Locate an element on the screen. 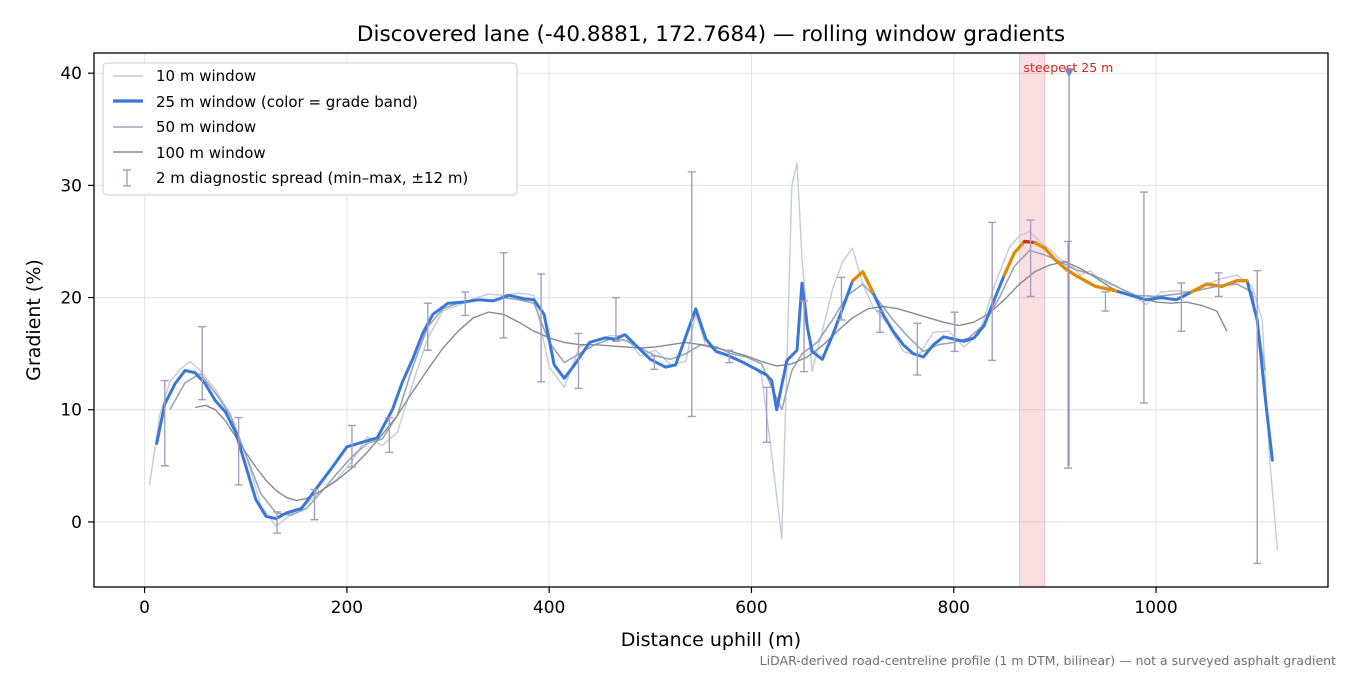  y-tick-label: 30 is located at coordinates (71, 186).